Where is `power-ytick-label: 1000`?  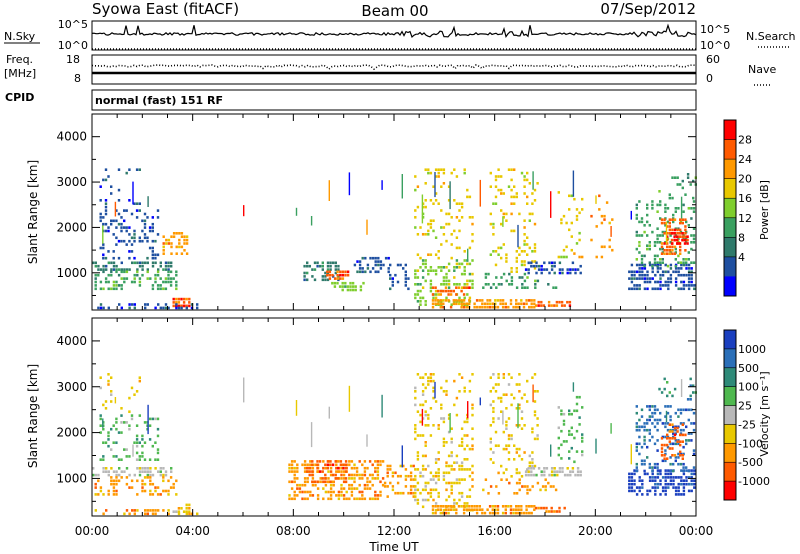
power-ytick-label: 1000 is located at coordinates (71, 273).